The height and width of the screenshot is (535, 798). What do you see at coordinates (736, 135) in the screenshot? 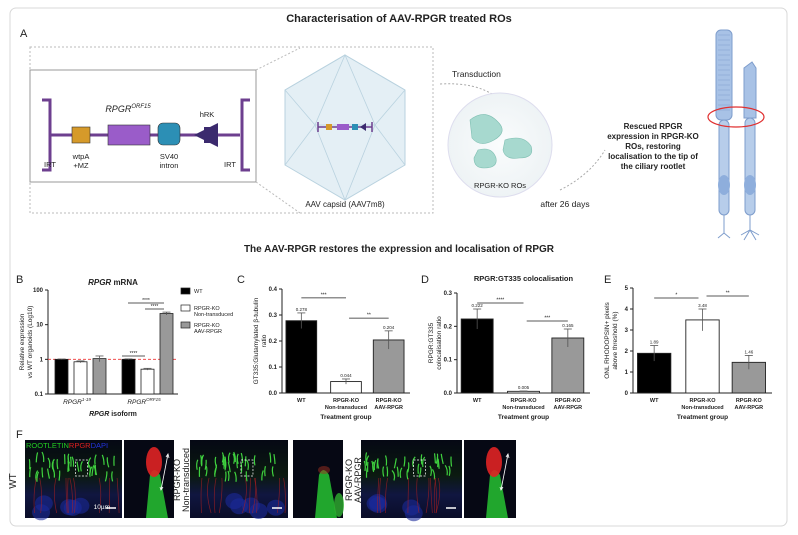
I see `photoreceptor-icons` at bounding box center [736, 135].